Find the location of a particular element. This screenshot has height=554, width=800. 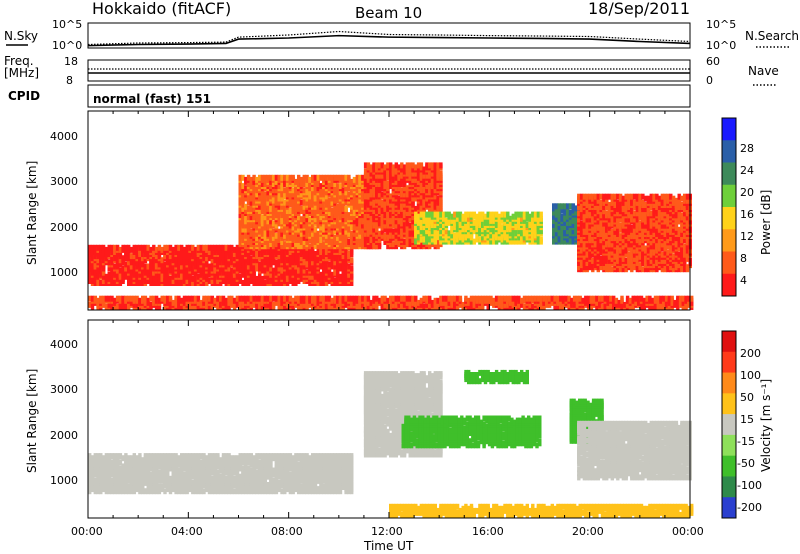

cpid-mode-text: normal (fast) 151 is located at coordinates (152, 99).